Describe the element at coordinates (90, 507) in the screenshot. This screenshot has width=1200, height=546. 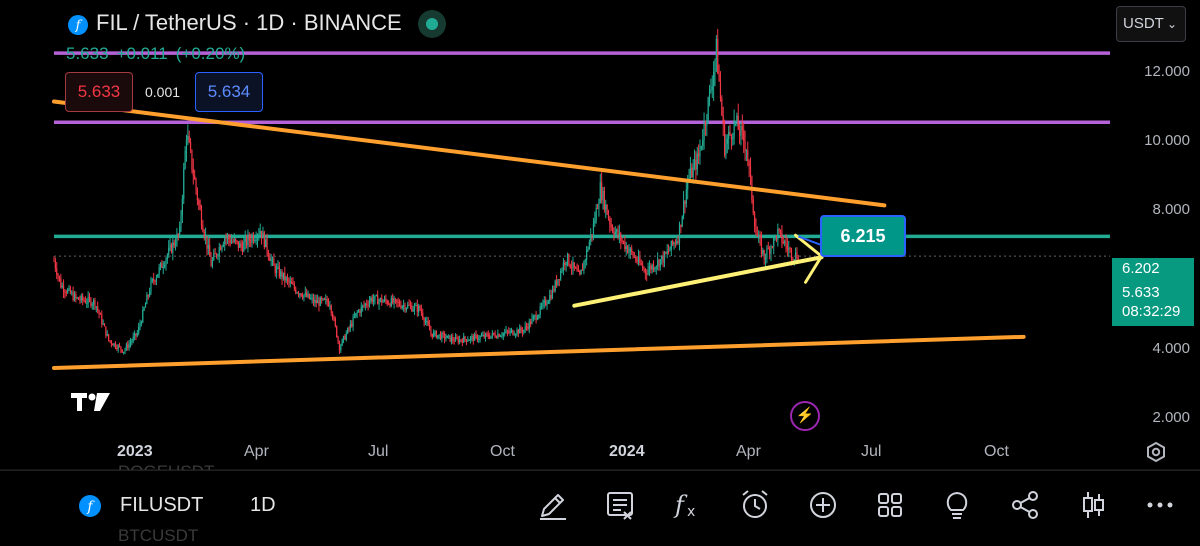
I see `svg-text: f` at that location.